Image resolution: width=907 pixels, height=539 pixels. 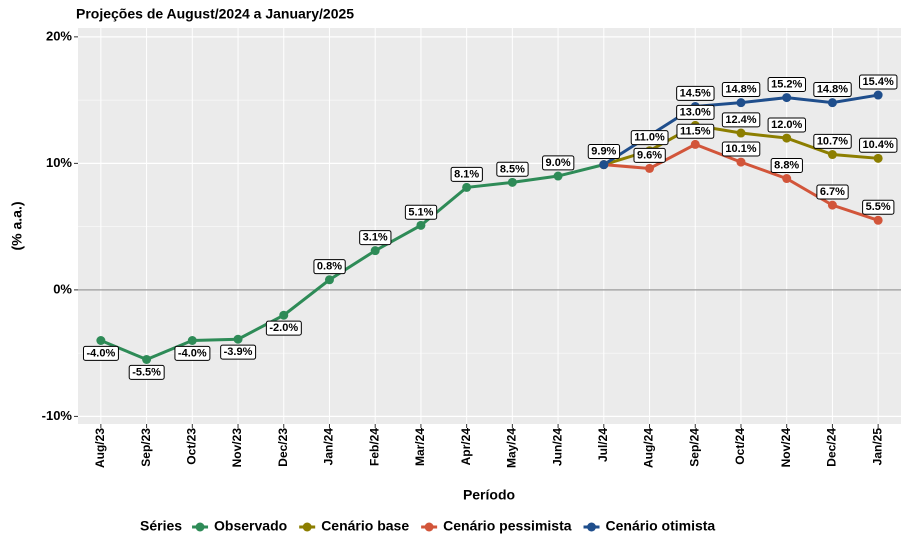 I want to click on data-label-text: -3.9%, so click(x=238, y=352).